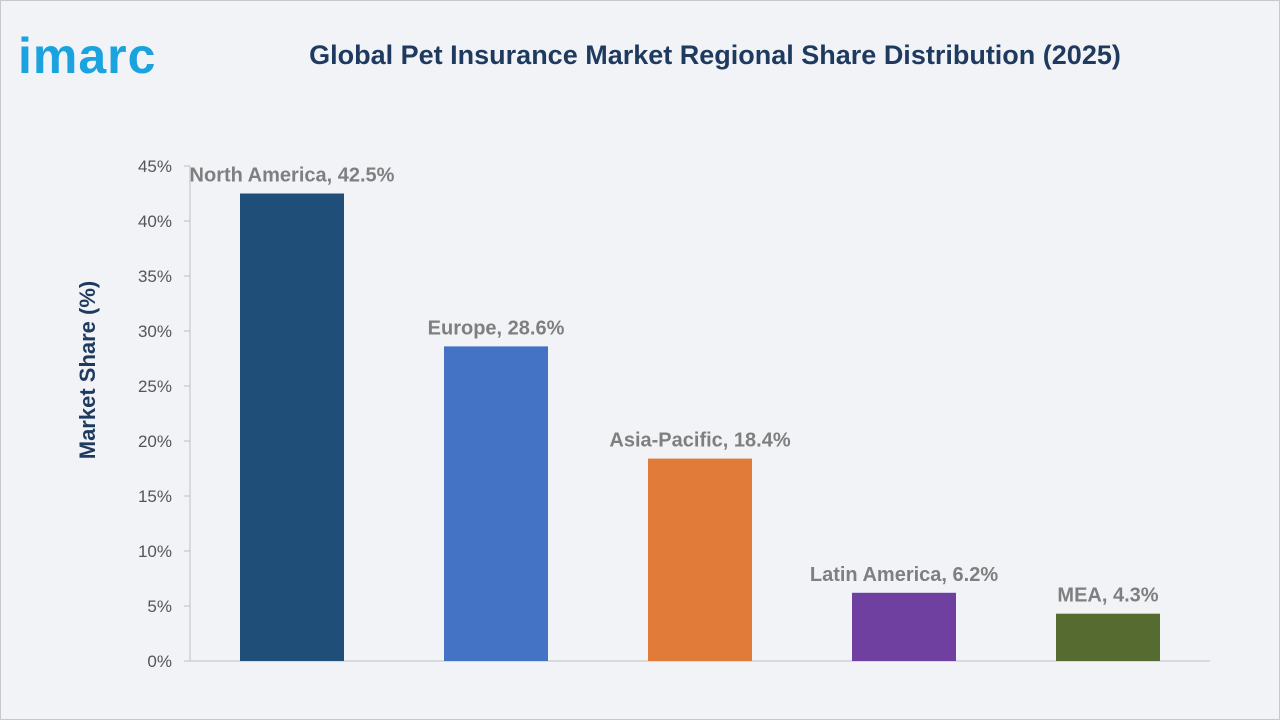  I want to click on y-tick-label: 0%, so click(159, 661).